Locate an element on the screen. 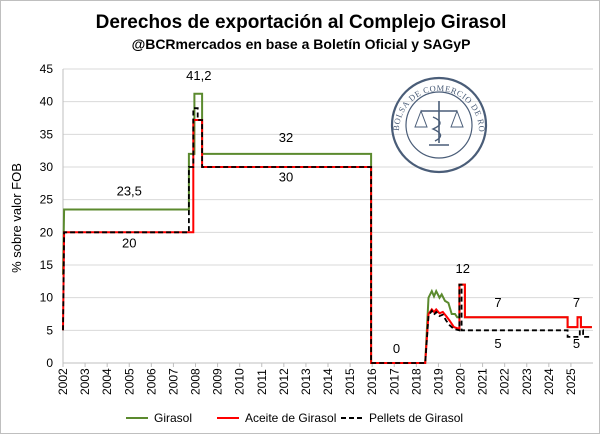 The height and width of the screenshot is (435, 600). scale-pan-left-icon is located at coordinates (421, 118).